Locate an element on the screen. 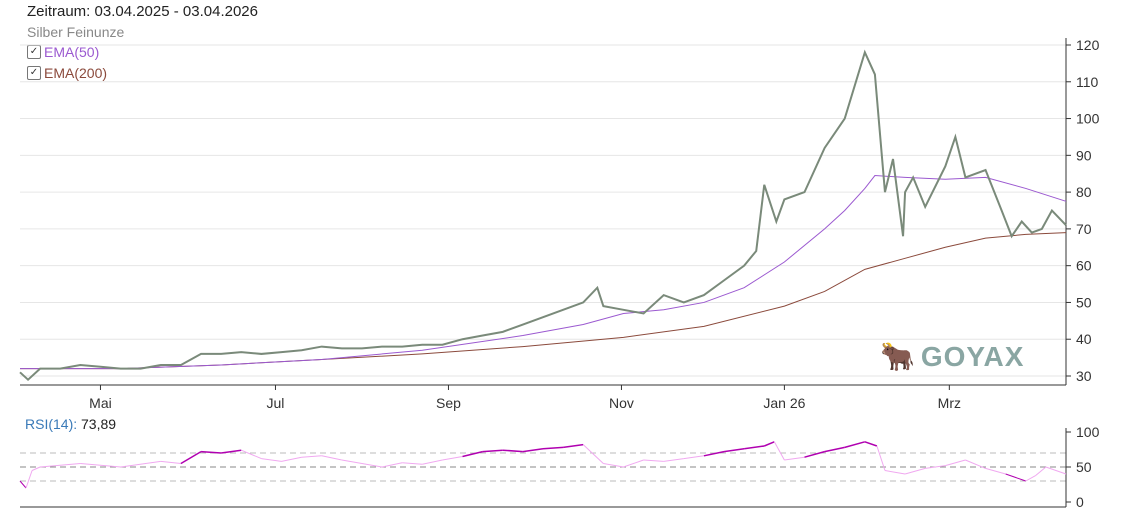 This screenshot has height=513, width=1140. y-tick-label: 110 is located at coordinates (1087, 82).